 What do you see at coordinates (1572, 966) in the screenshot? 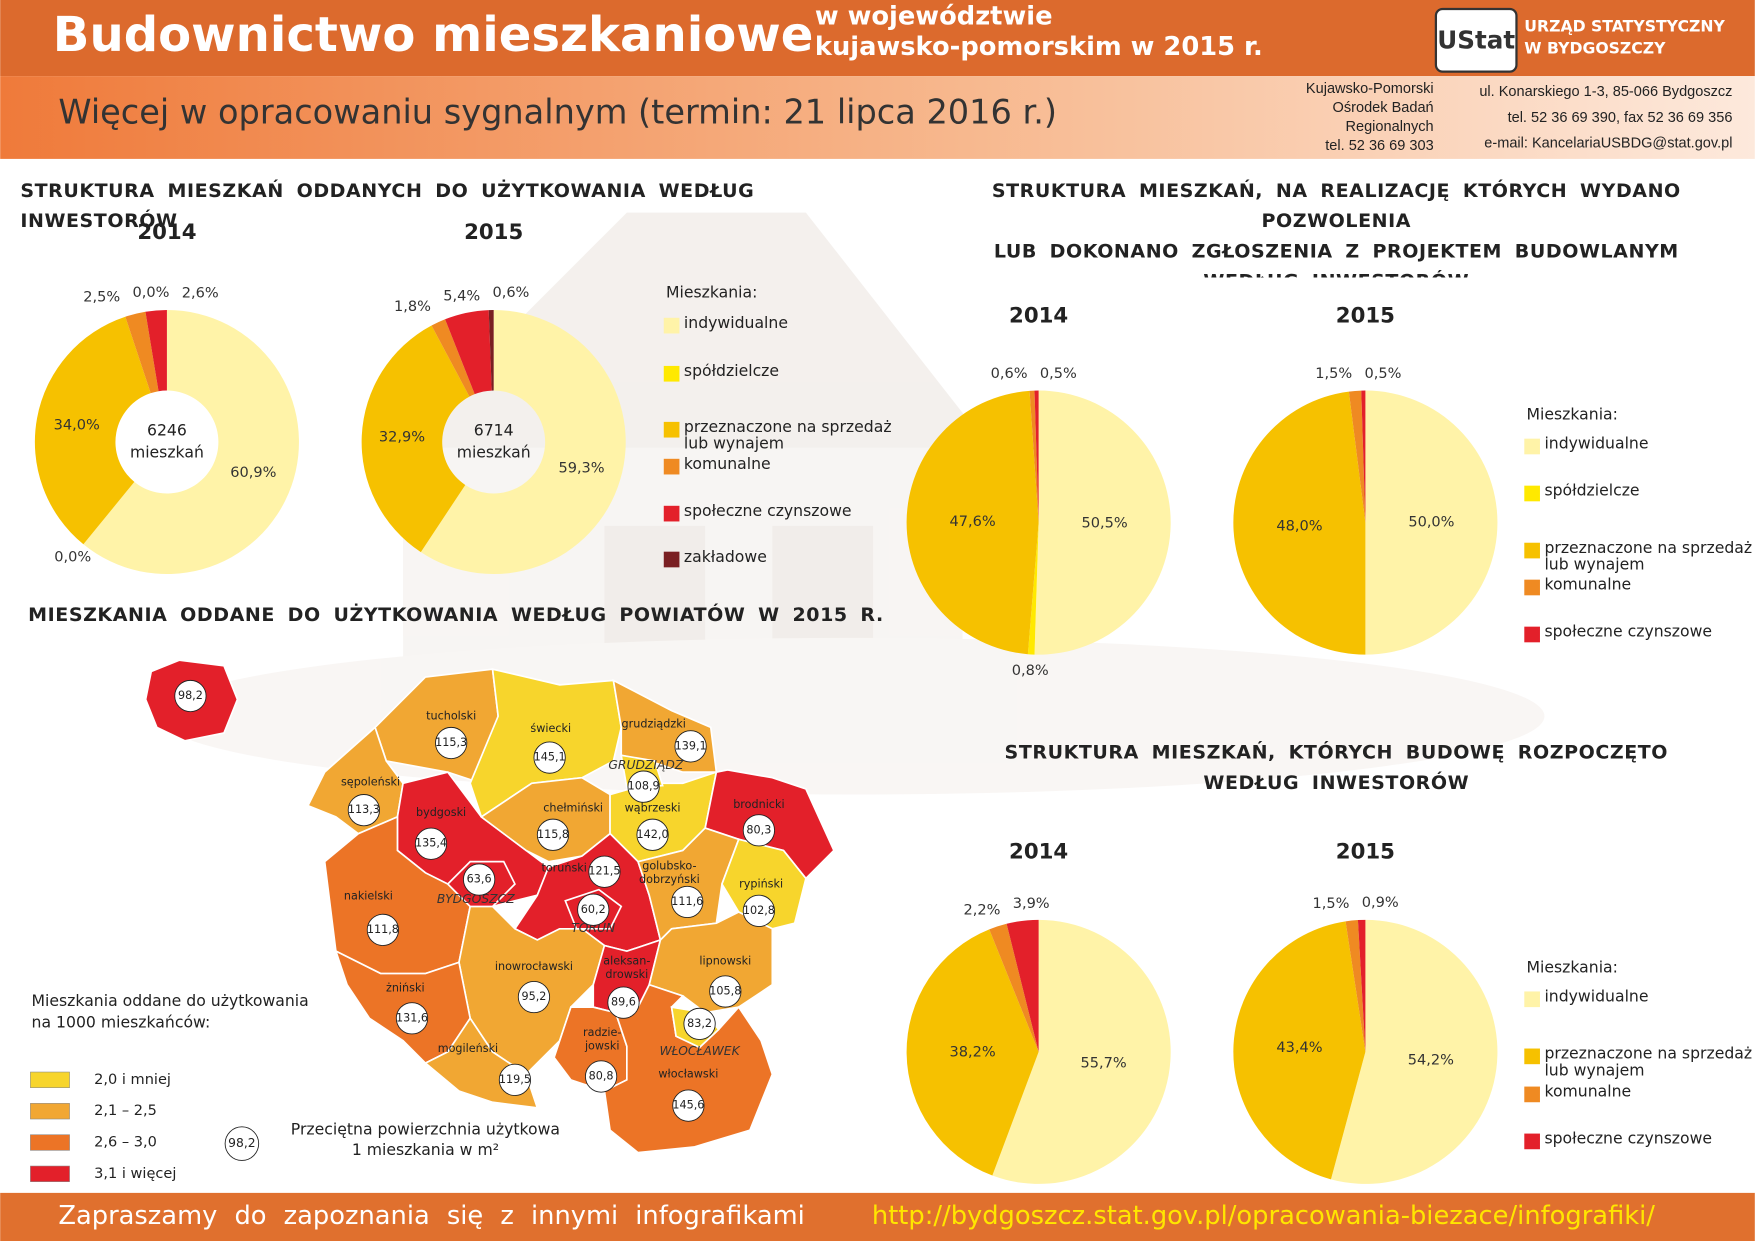
I see `legend-title: Mieszkania:` at bounding box center [1572, 966].